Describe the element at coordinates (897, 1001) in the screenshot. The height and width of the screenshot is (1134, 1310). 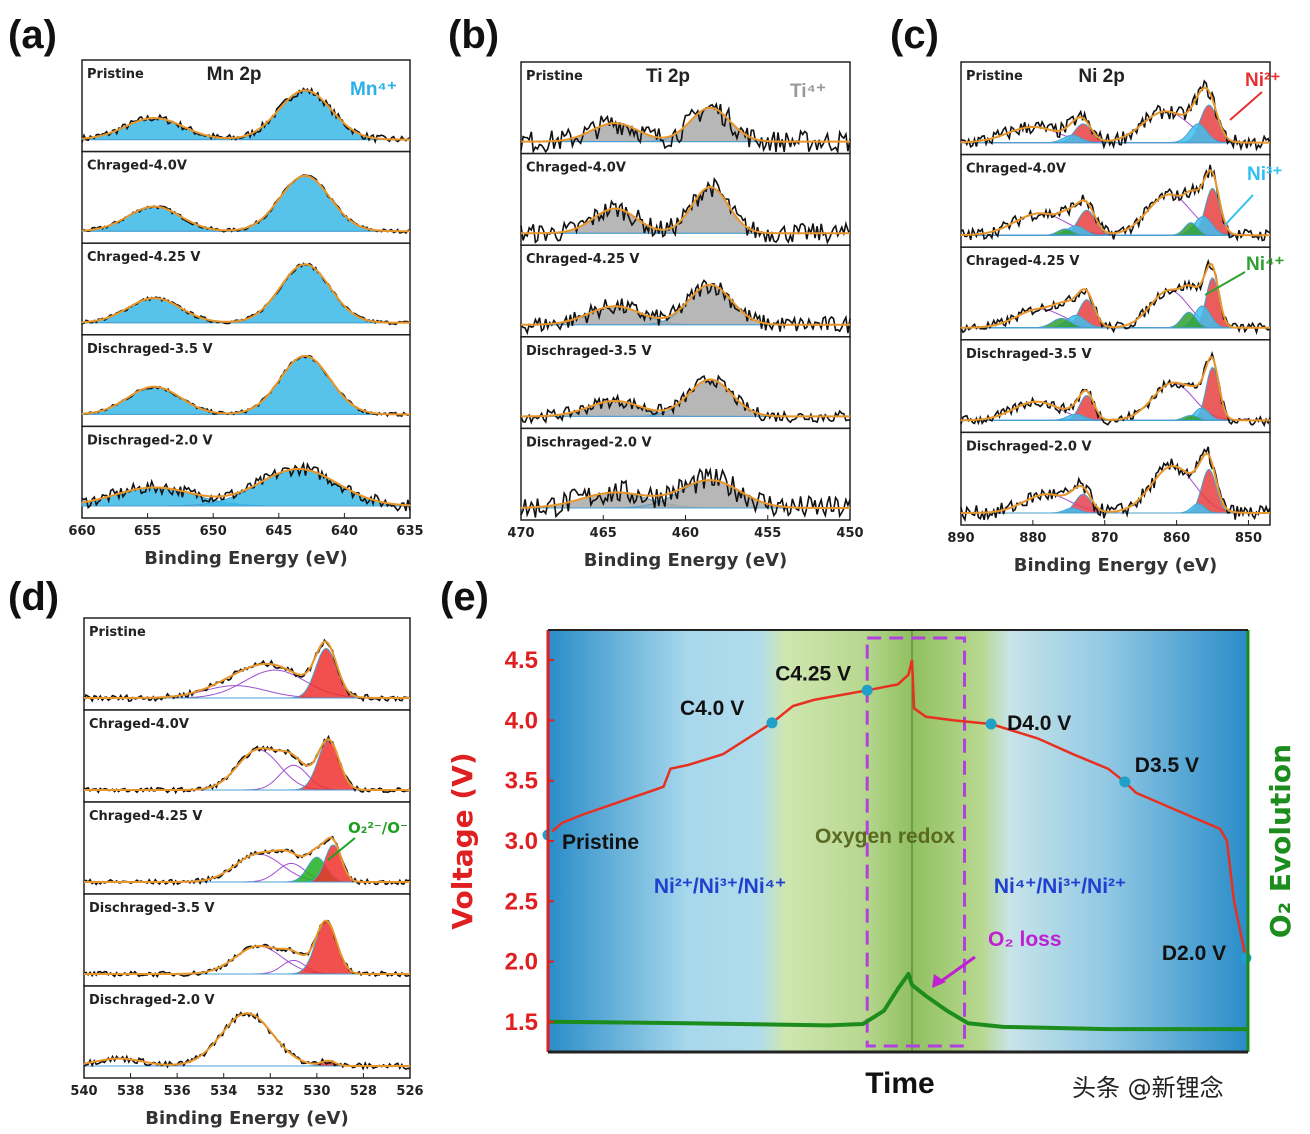
I see `o2-evolution-line` at that location.